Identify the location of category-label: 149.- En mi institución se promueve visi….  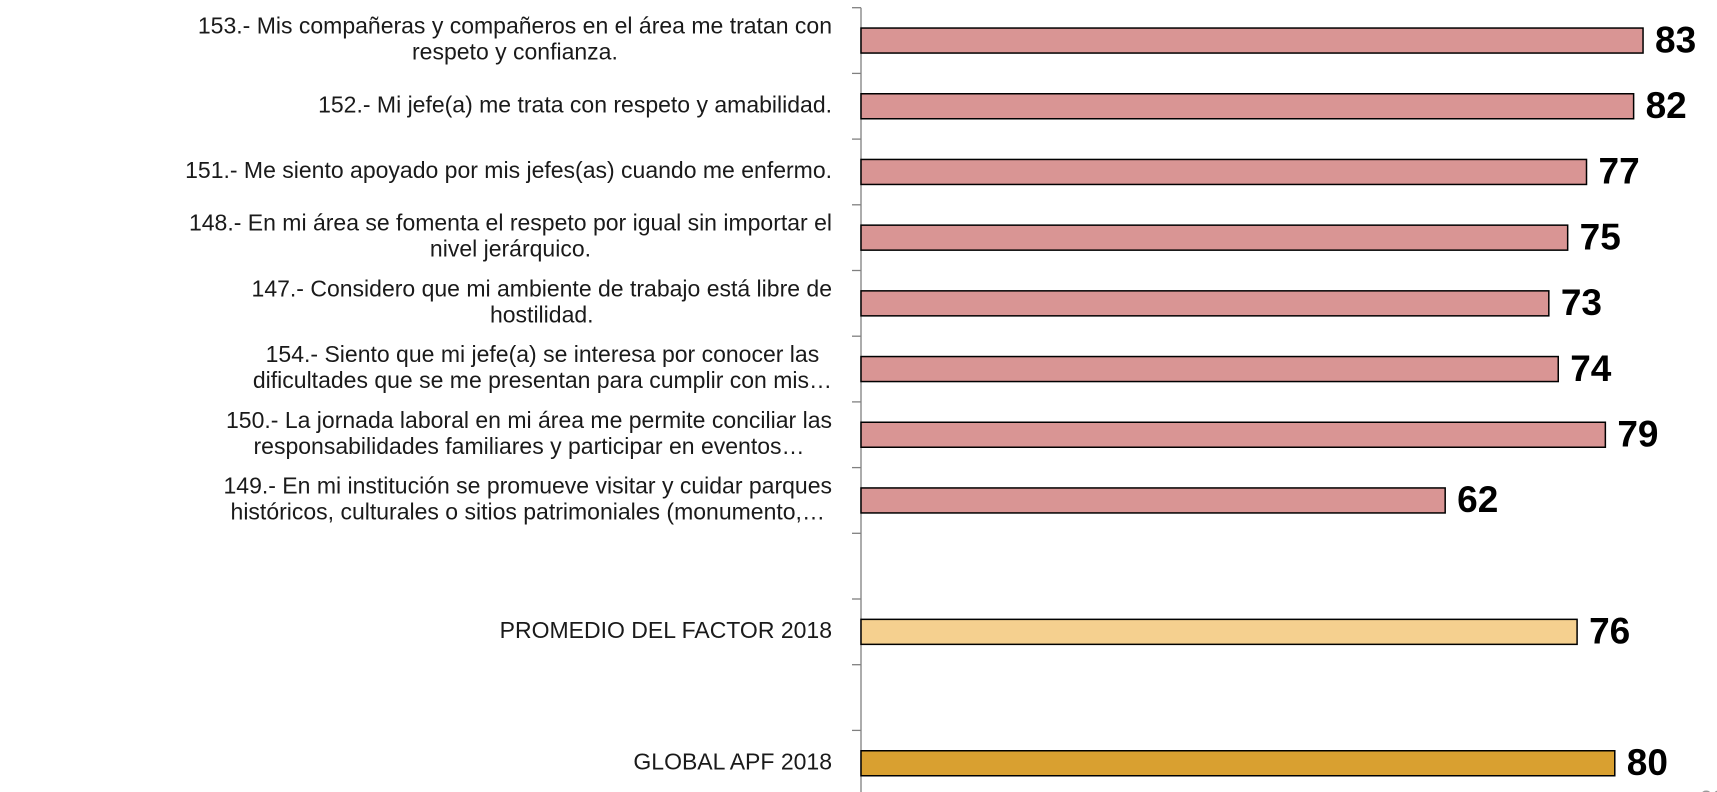
(527, 486).